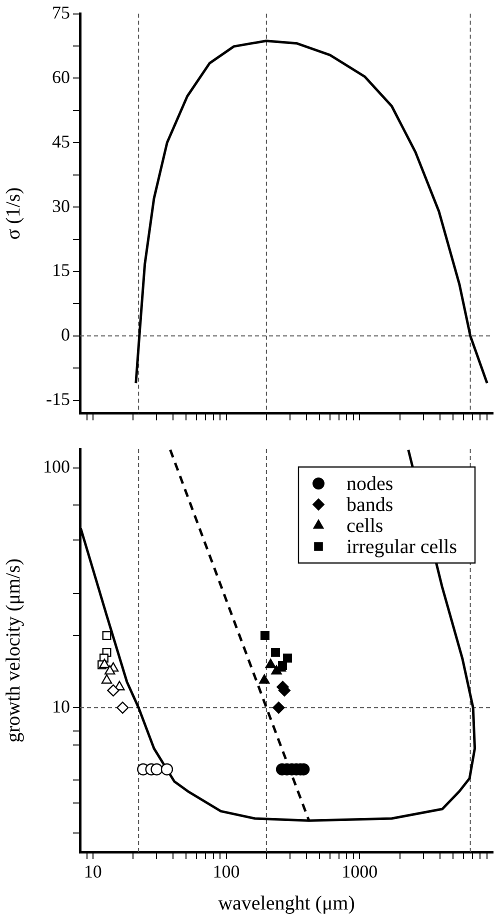 This screenshot has height=918, width=500. I want to click on y-tick-label: 60, so click(61, 76).